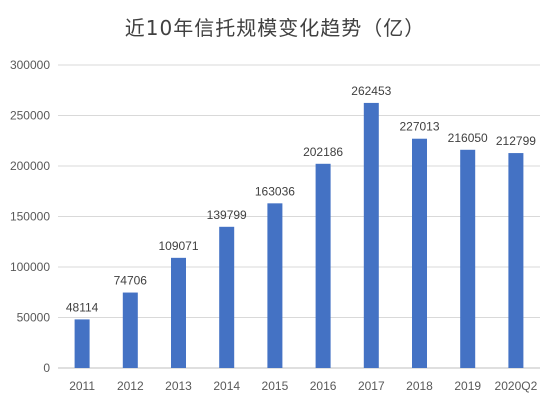 This screenshot has height=410, width=550. I want to click on bar-2011, so click(82, 343).